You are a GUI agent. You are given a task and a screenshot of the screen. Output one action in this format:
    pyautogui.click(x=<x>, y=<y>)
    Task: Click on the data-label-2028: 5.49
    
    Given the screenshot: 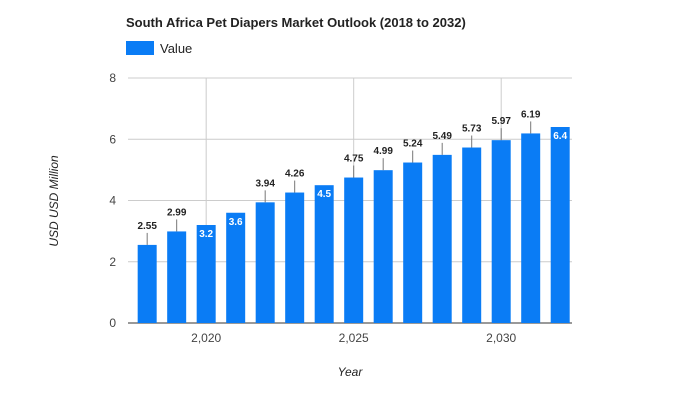 What is the action you would take?
    pyautogui.click(x=442, y=136)
    